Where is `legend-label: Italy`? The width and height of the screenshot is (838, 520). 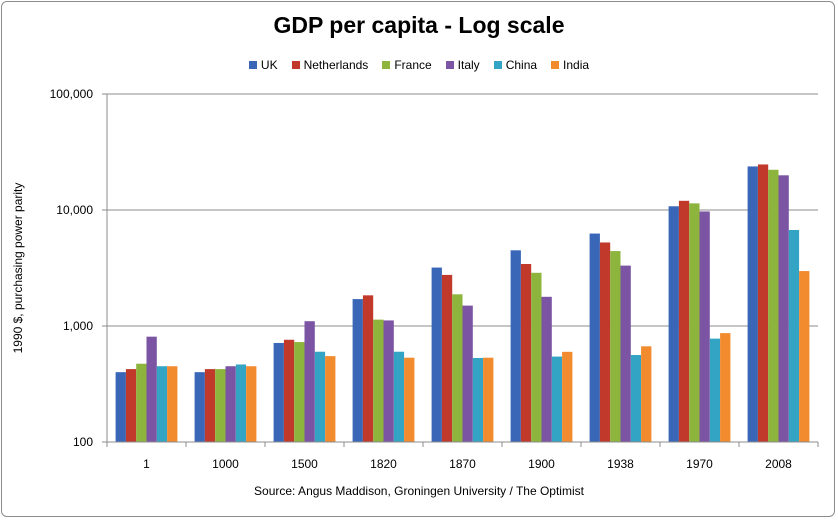
legend-label: Italy is located at coordinates (468, 65).